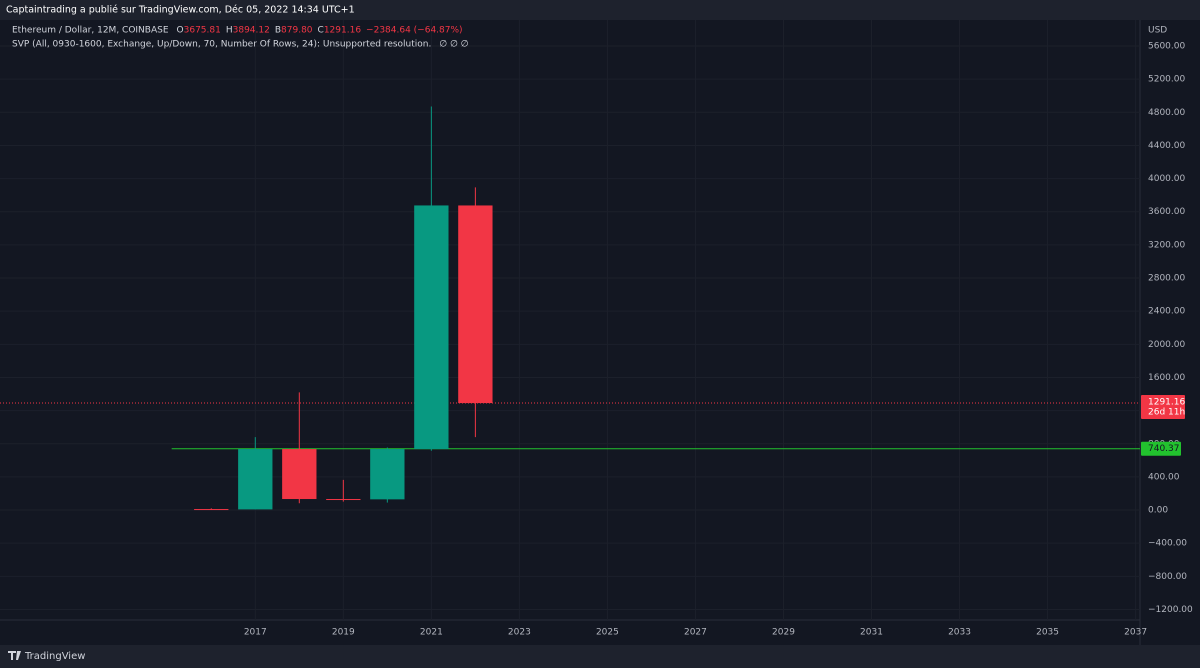  Describe the element at coordinates (1166, 80) in the screenshot. I see `y-tick-label: 5200.00` at that location.